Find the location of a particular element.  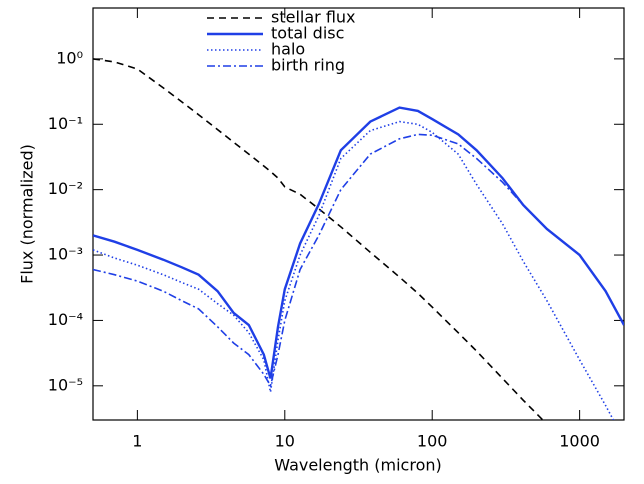

y-tick-label: 10⁻¹ is located at coordinates (65, 123).